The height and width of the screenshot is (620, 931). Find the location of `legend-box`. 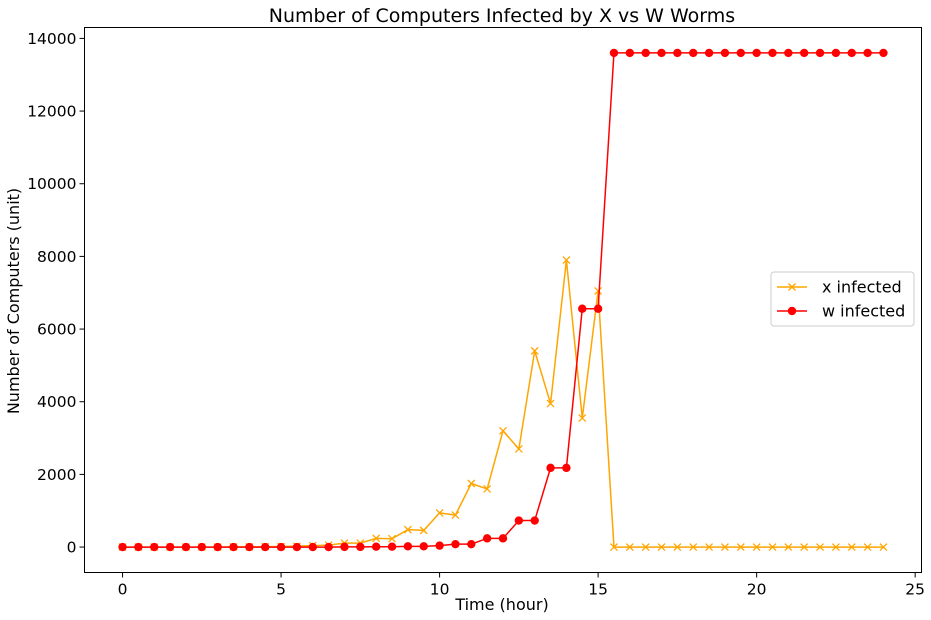

legend-box is located at coordinates (842, 299).